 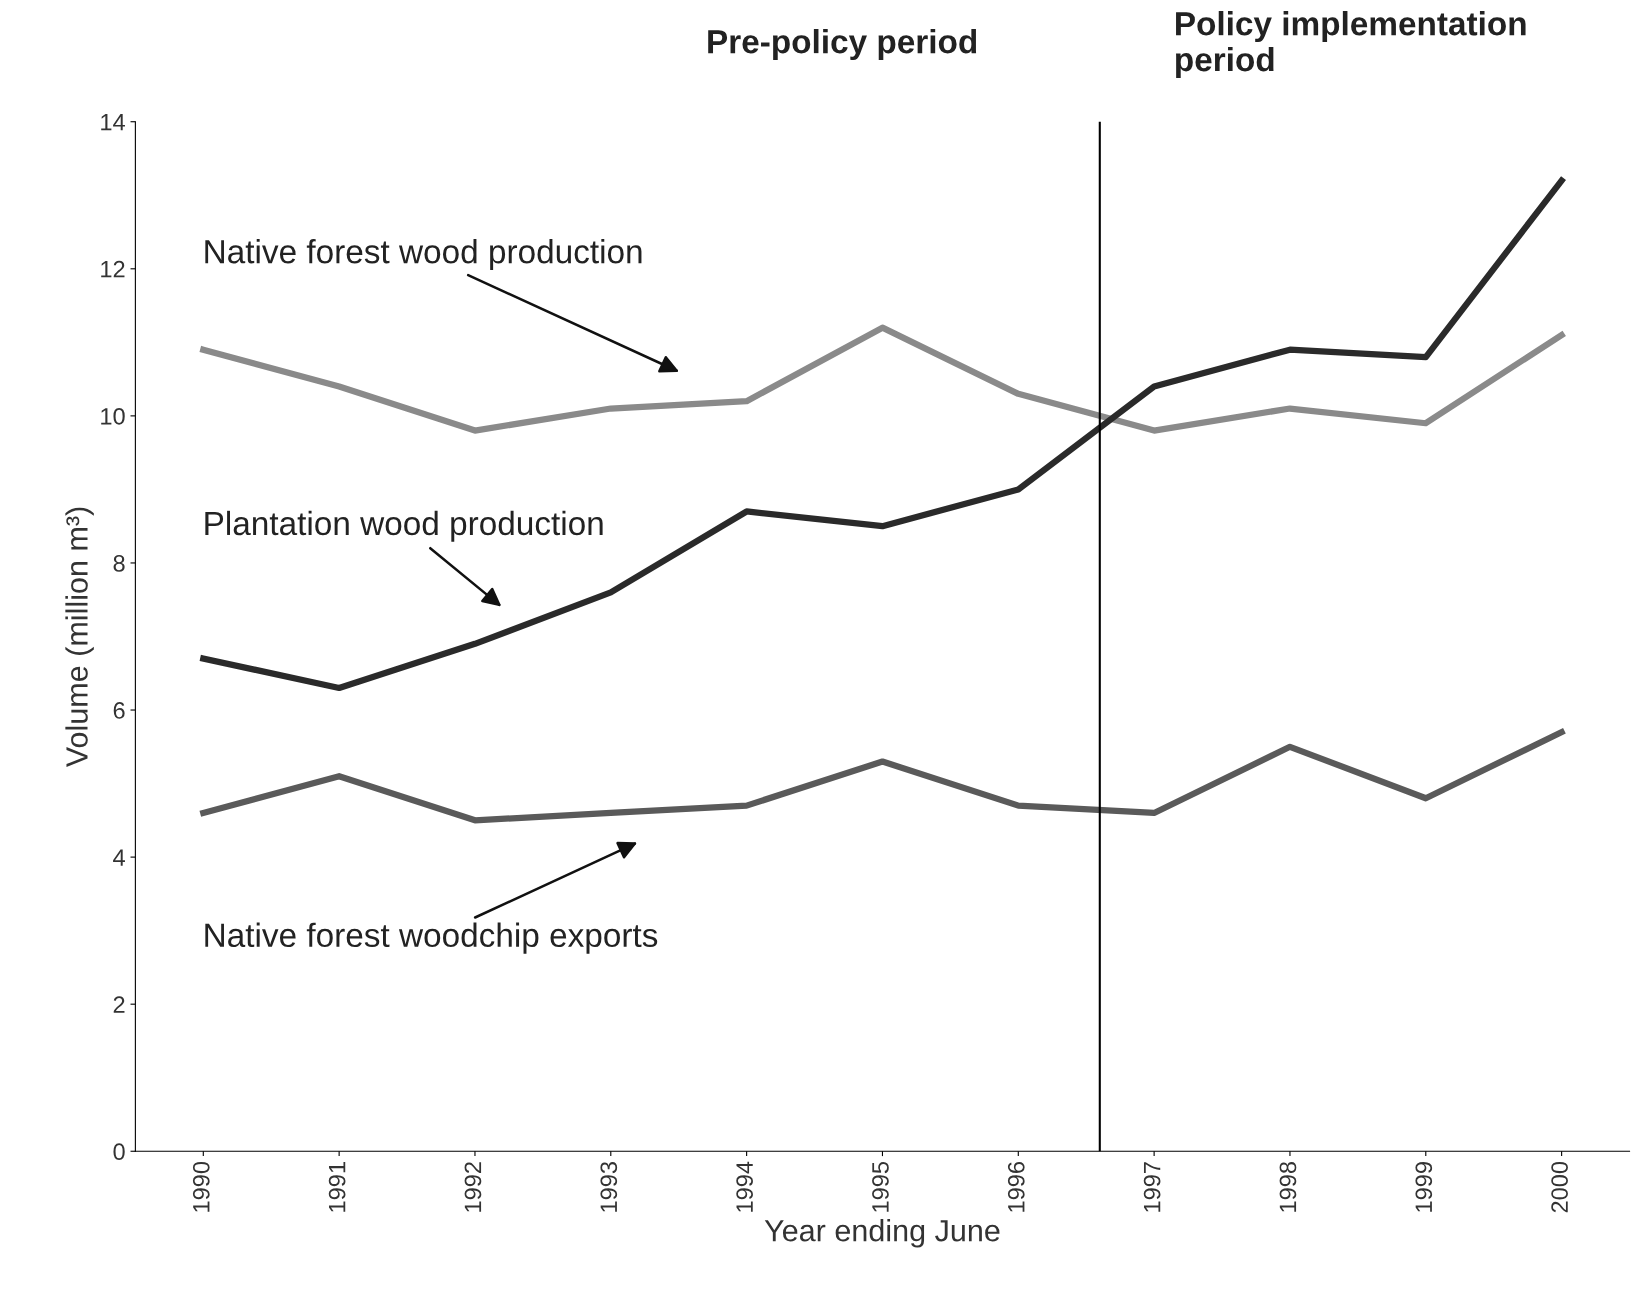 I want to click on y-tick-label: 0, so click(x=119, y=1152).